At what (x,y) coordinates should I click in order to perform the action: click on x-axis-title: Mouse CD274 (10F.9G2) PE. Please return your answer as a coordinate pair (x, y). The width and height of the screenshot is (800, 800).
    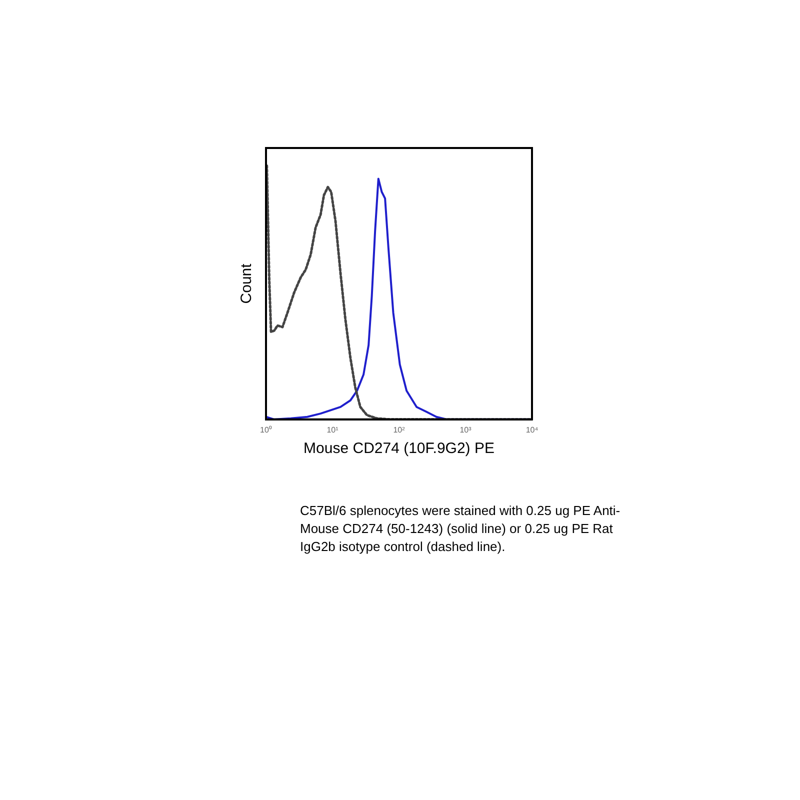
    Looking at the image, I should click on (399, 449).